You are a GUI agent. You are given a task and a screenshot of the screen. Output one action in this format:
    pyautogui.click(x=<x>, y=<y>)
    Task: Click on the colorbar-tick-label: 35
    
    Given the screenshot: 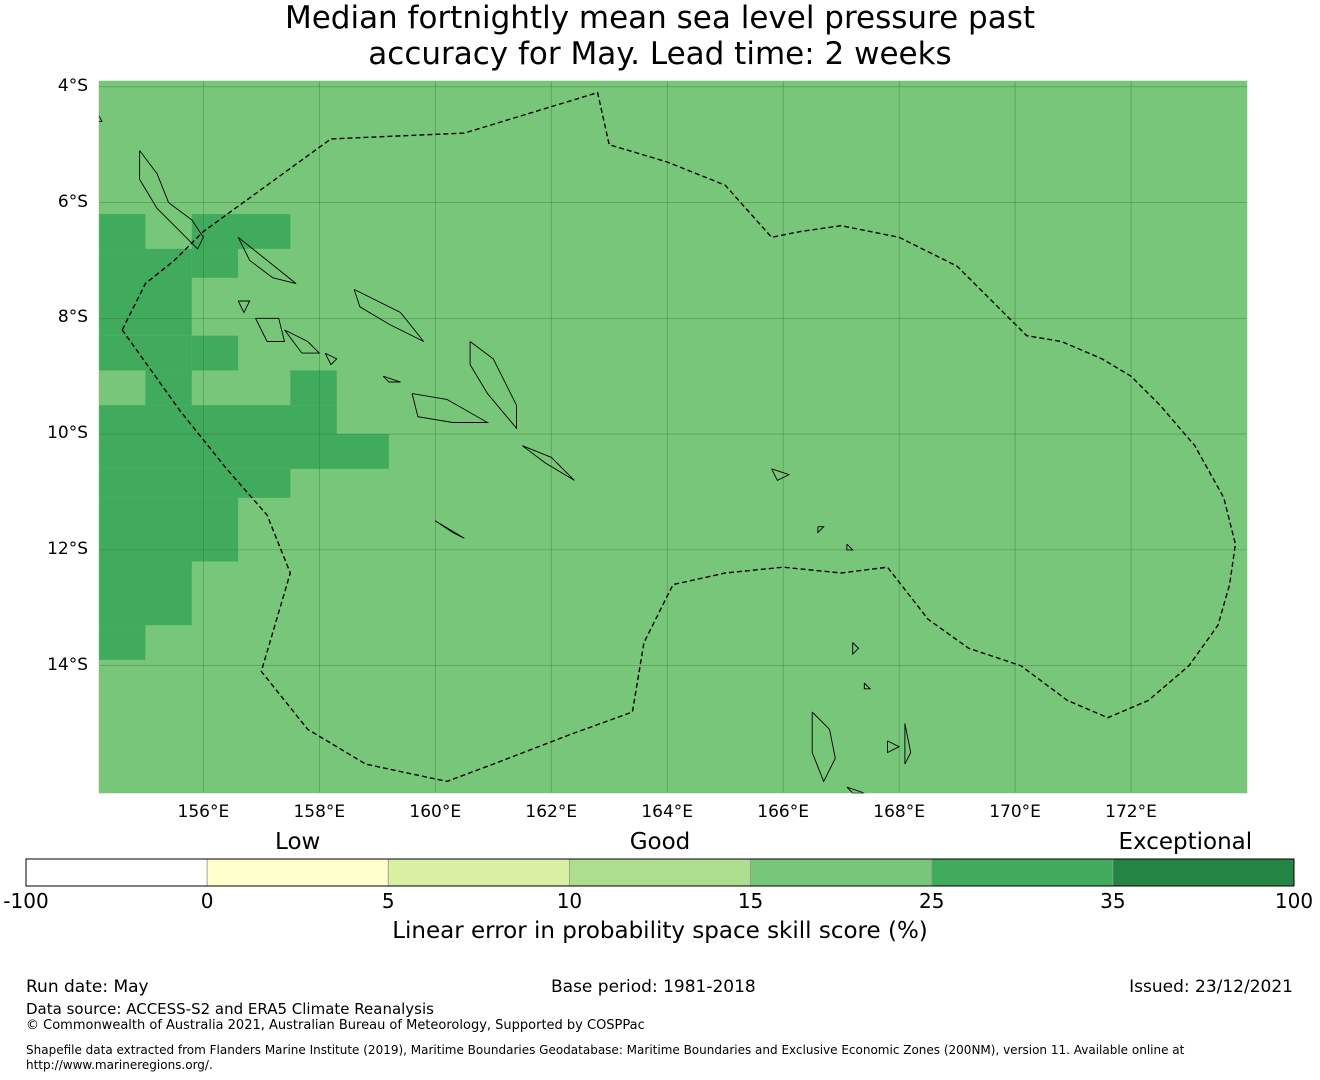 What is the action you would take?
    pyautogui.click(x=1113, y=901)
    